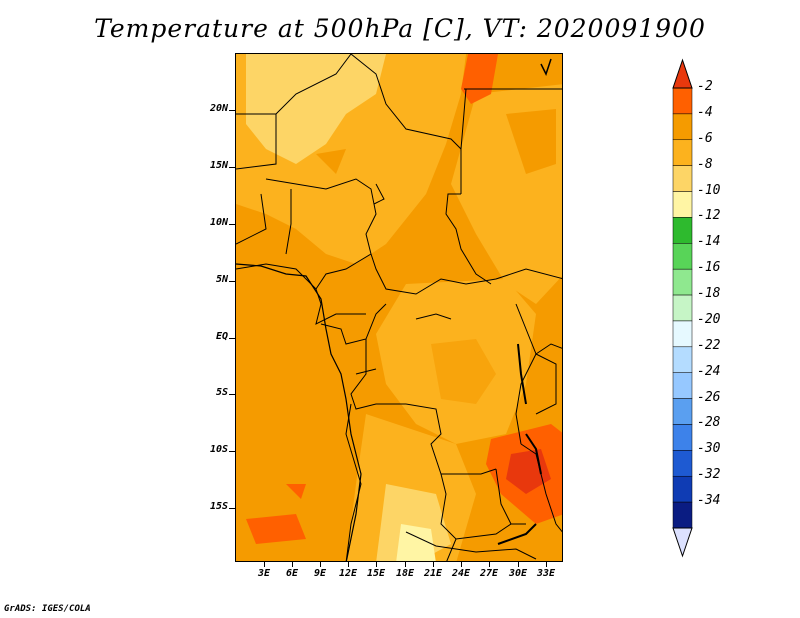 Image resolution: width=800 pixels, height=618 pixels. What do you see at coordinates (705, 164) in the screenshot?
I see `colorbar-label: -8` at bounding box center [705, 164].